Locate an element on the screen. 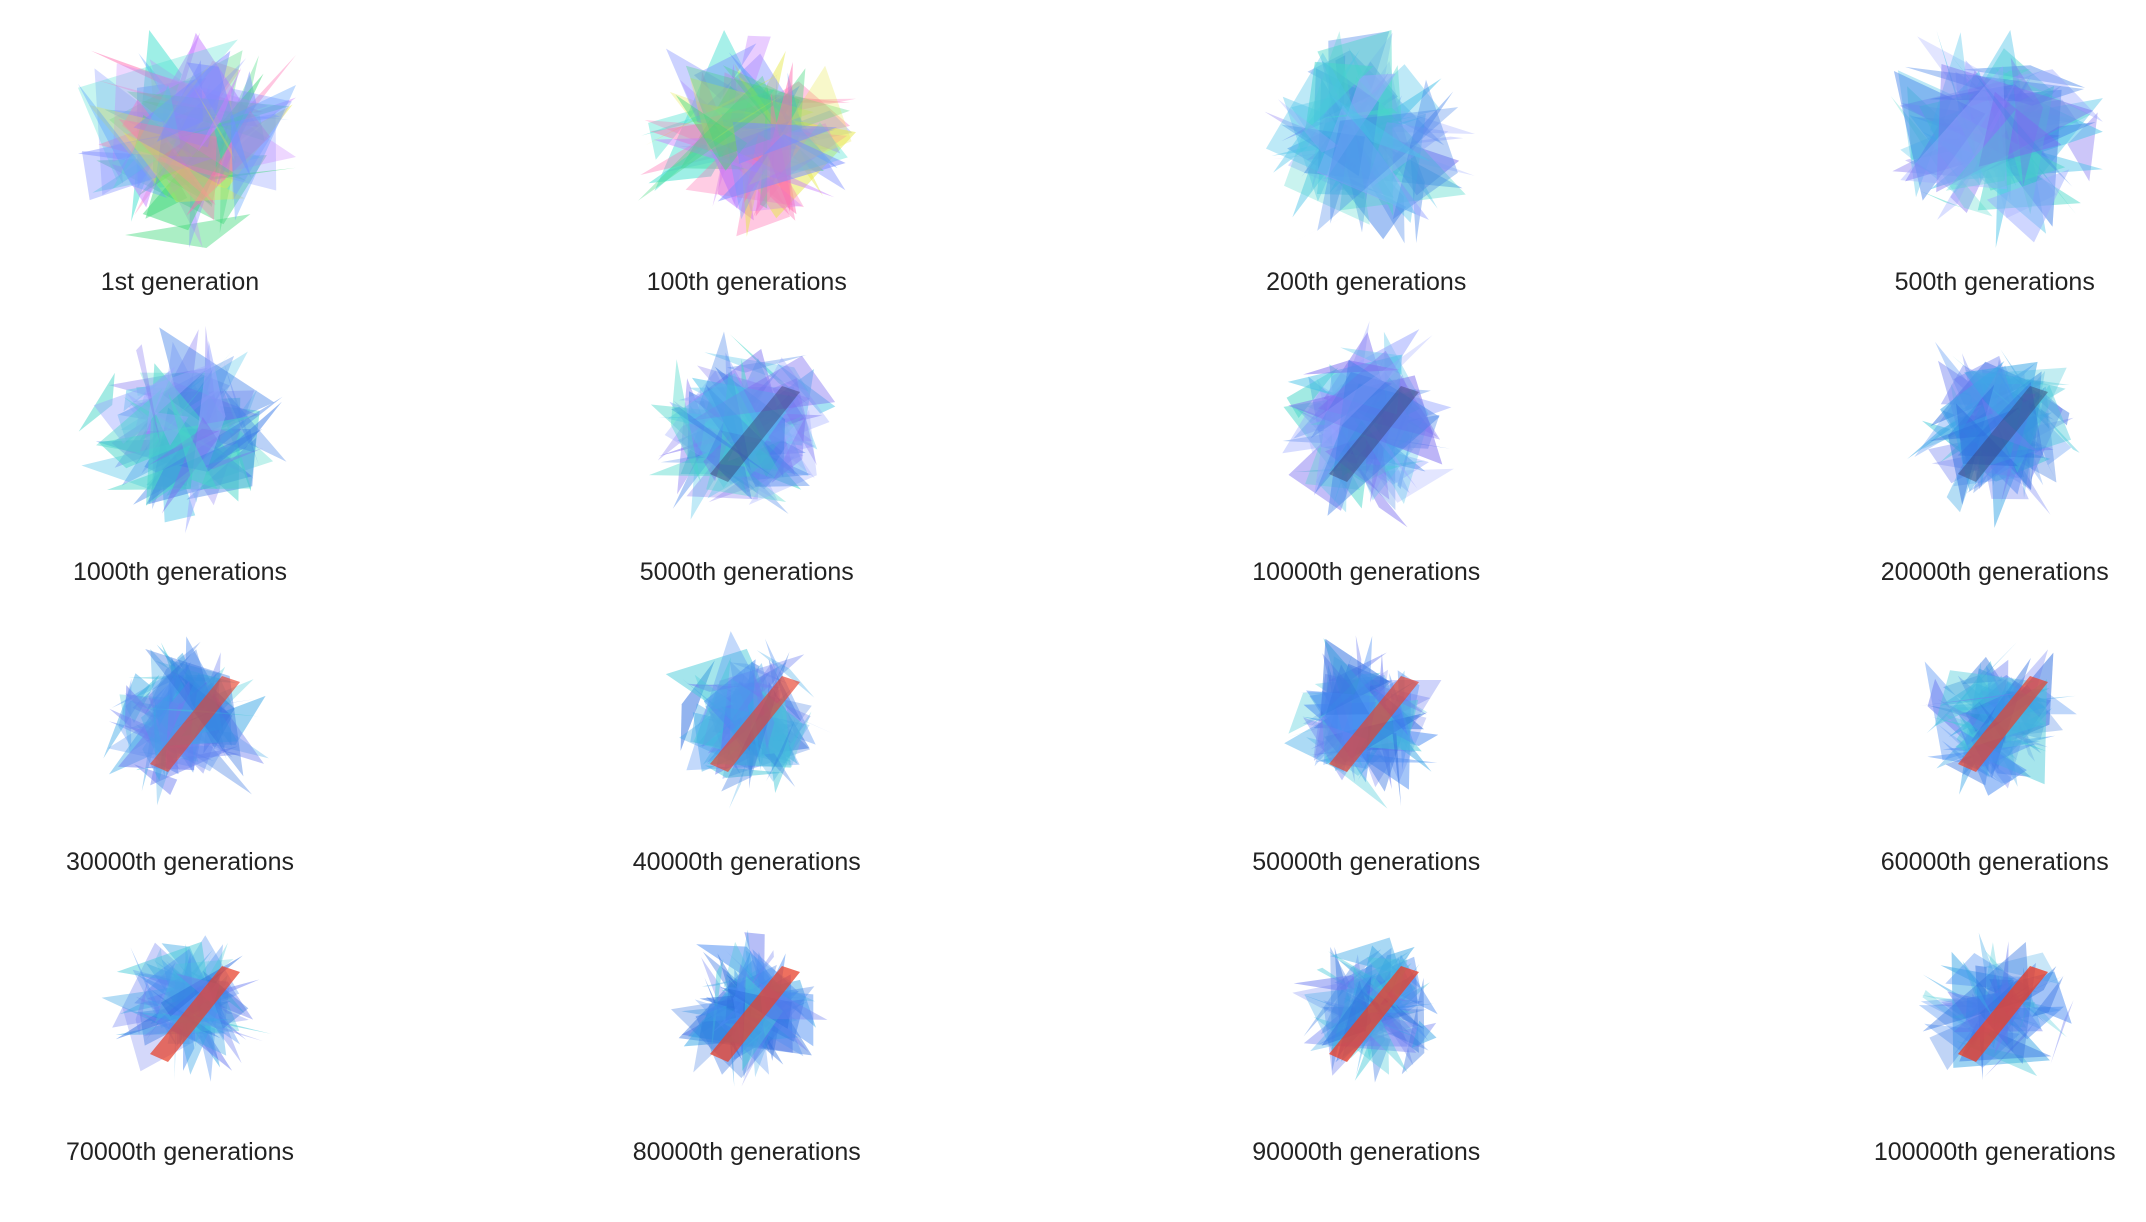 The height and width of the screenshot is (1222, 2146). generation-caption: 1st generation is located at coordinates (180, 282).